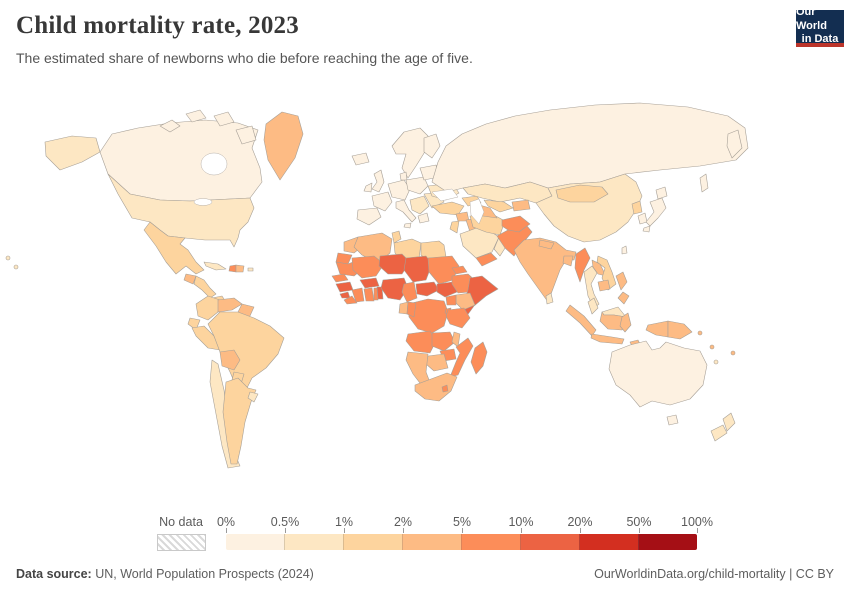 The width and height of the screenshot is (850, 600). What do you see at coordinates (369, 294) in the screenshot?
I see `country-ghana` at bounding box center [369, 294].